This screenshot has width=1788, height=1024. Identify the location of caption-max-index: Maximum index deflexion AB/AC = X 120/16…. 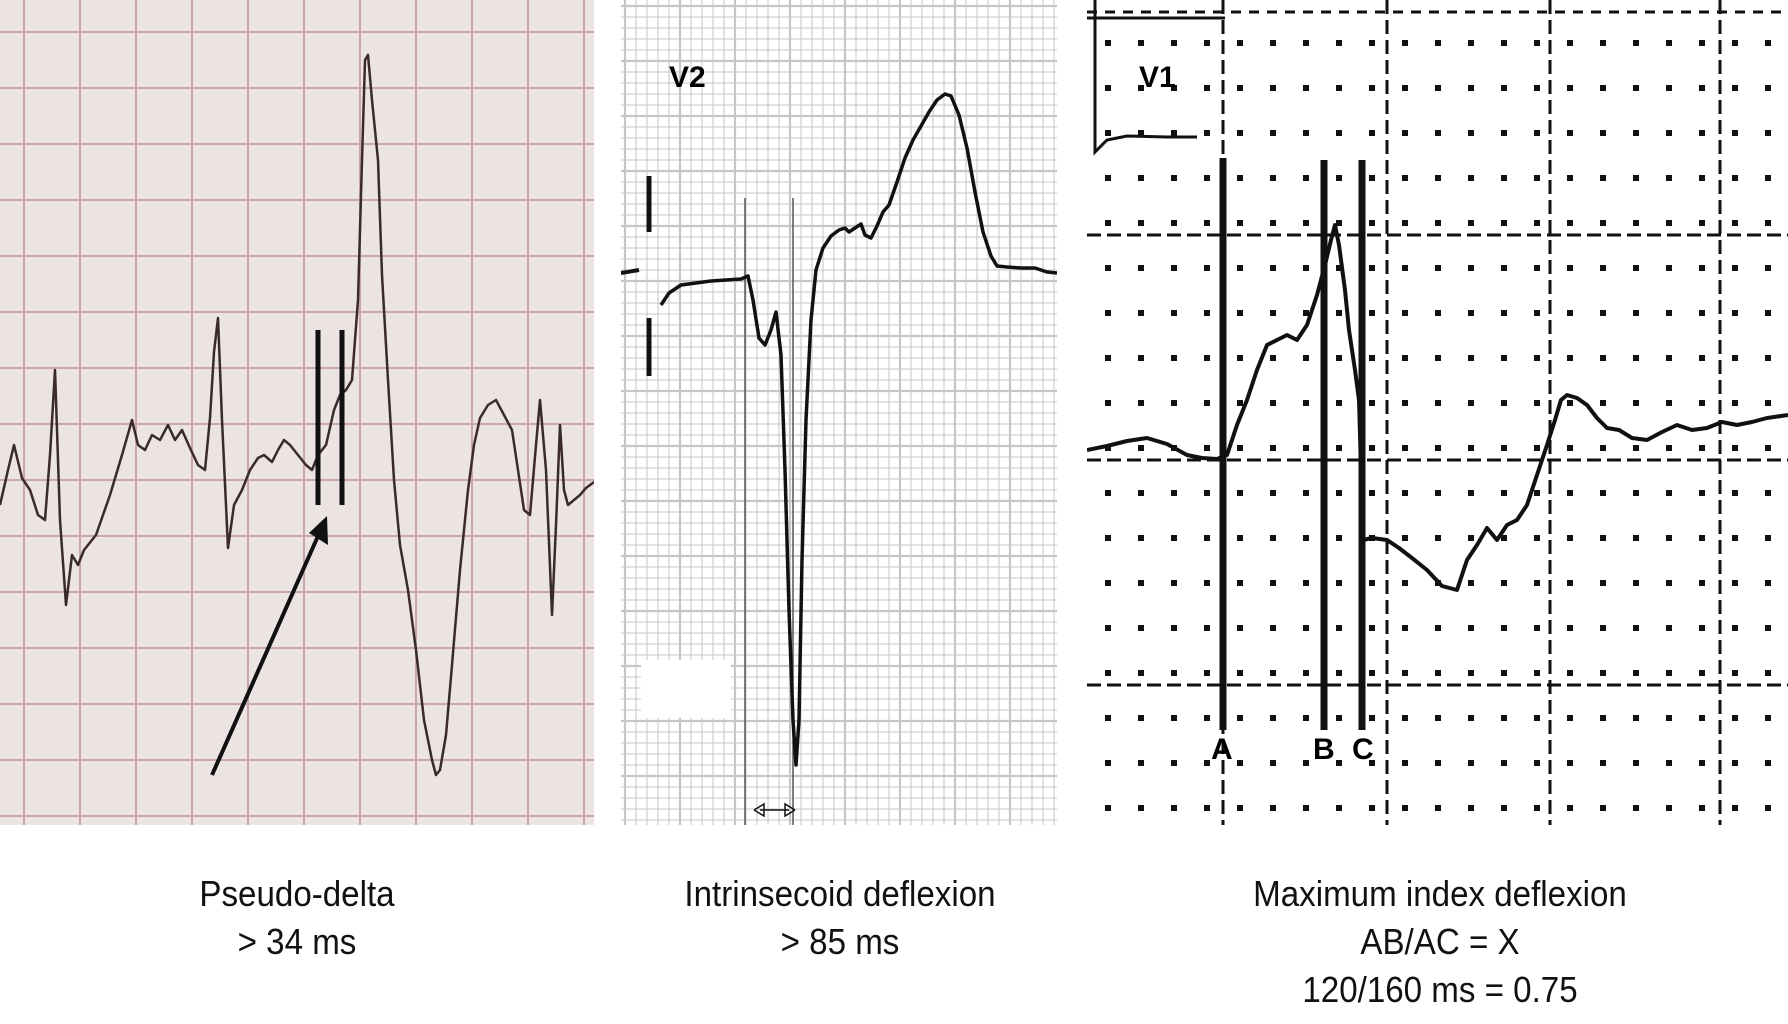
(1440, 942).